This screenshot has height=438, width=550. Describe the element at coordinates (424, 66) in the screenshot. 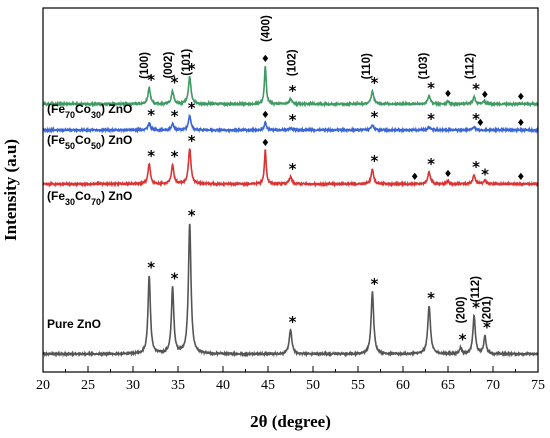

I see `hkl-label: (103)` at that location.